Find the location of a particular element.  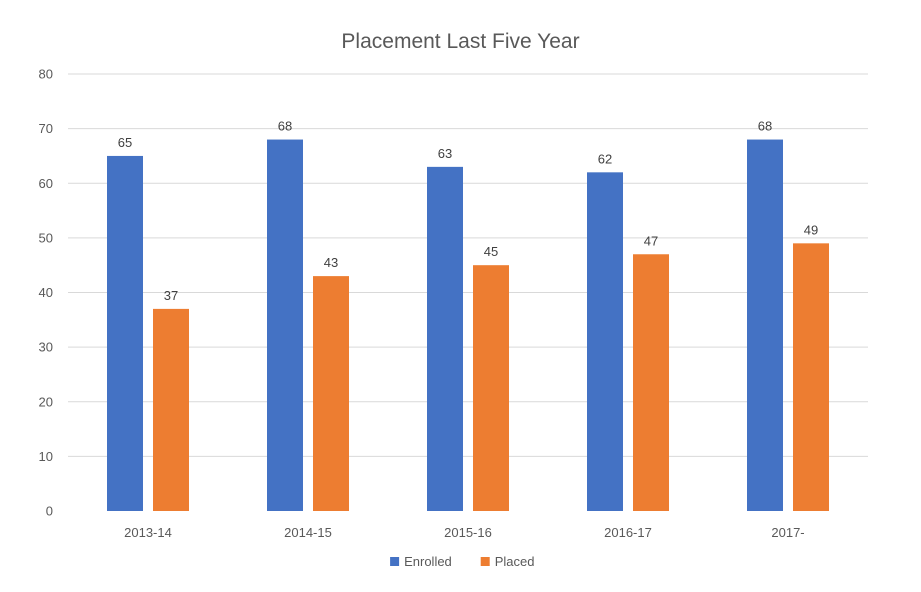

y-axis-ticks: 0 10 20 30 40 50 60 70 80 is located at coordinates (46, 293).